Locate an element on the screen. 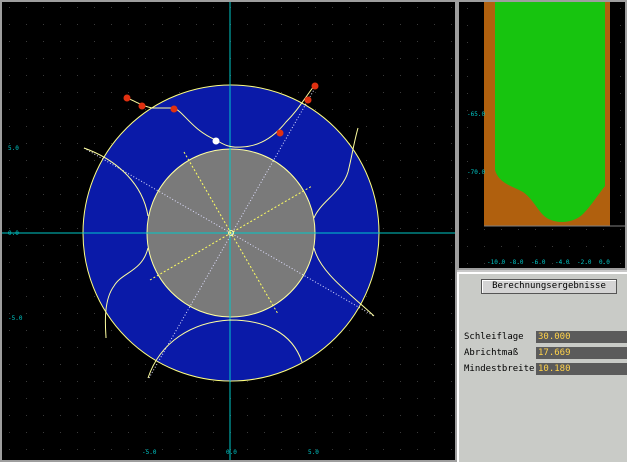 The width and height of the screenshot is (627, 462). profile-x-tick: -6.0 is located at coordinates (538, 262).